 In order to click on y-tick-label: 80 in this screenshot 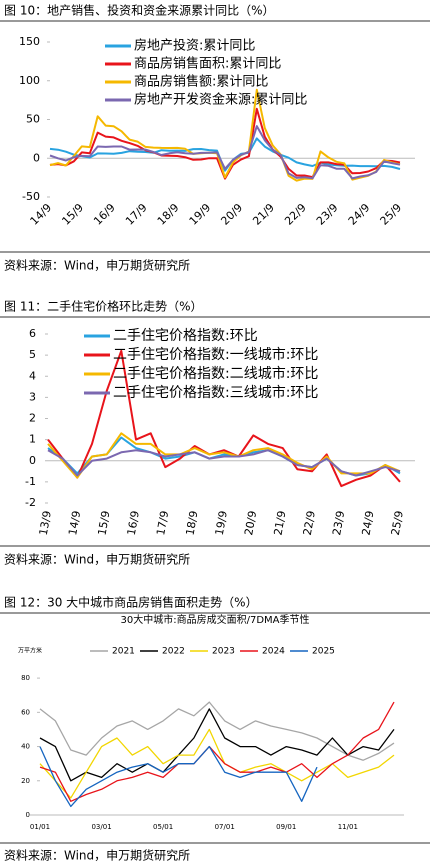, I will do `click(25, 678)`.